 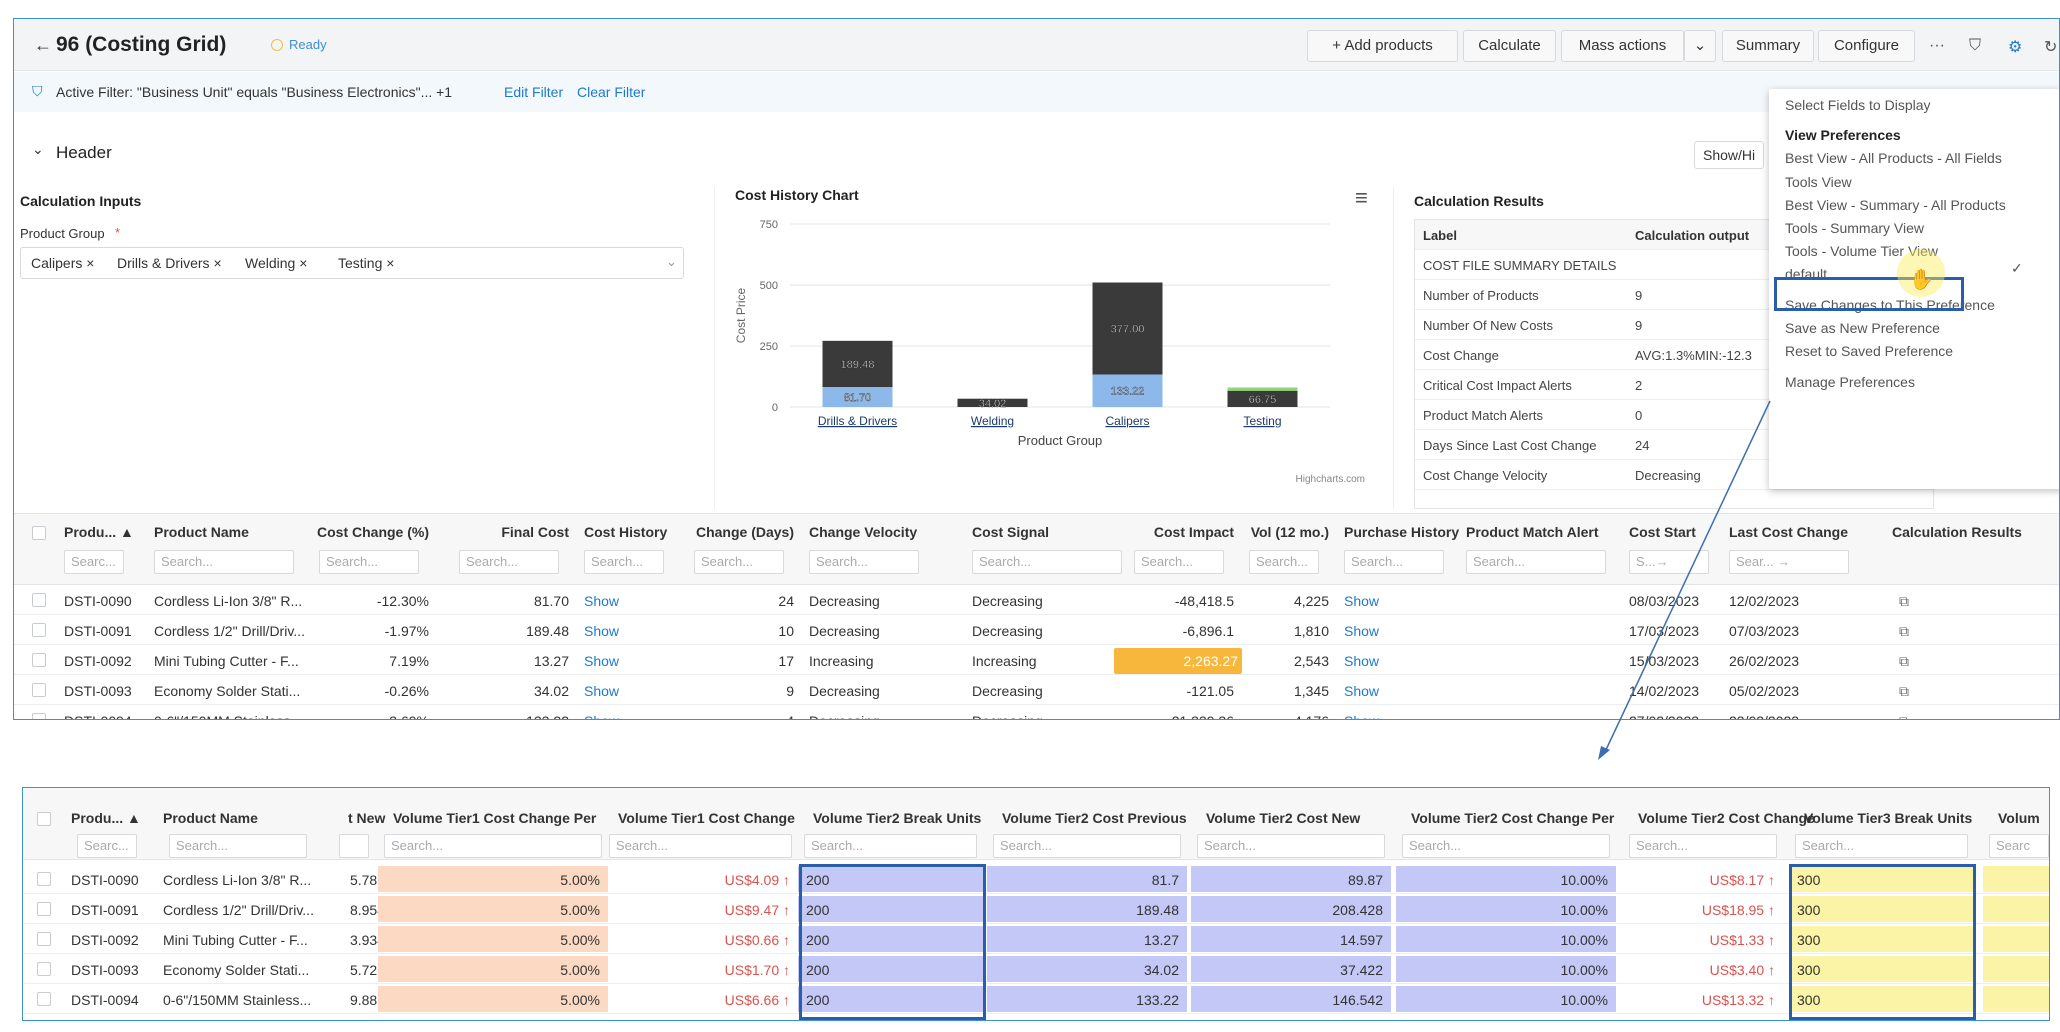 What do you see at coordinates (1729, 155) in the screenshot?
I see `show-hide-button: Show/Hi` at bounding box center [1729, 155].